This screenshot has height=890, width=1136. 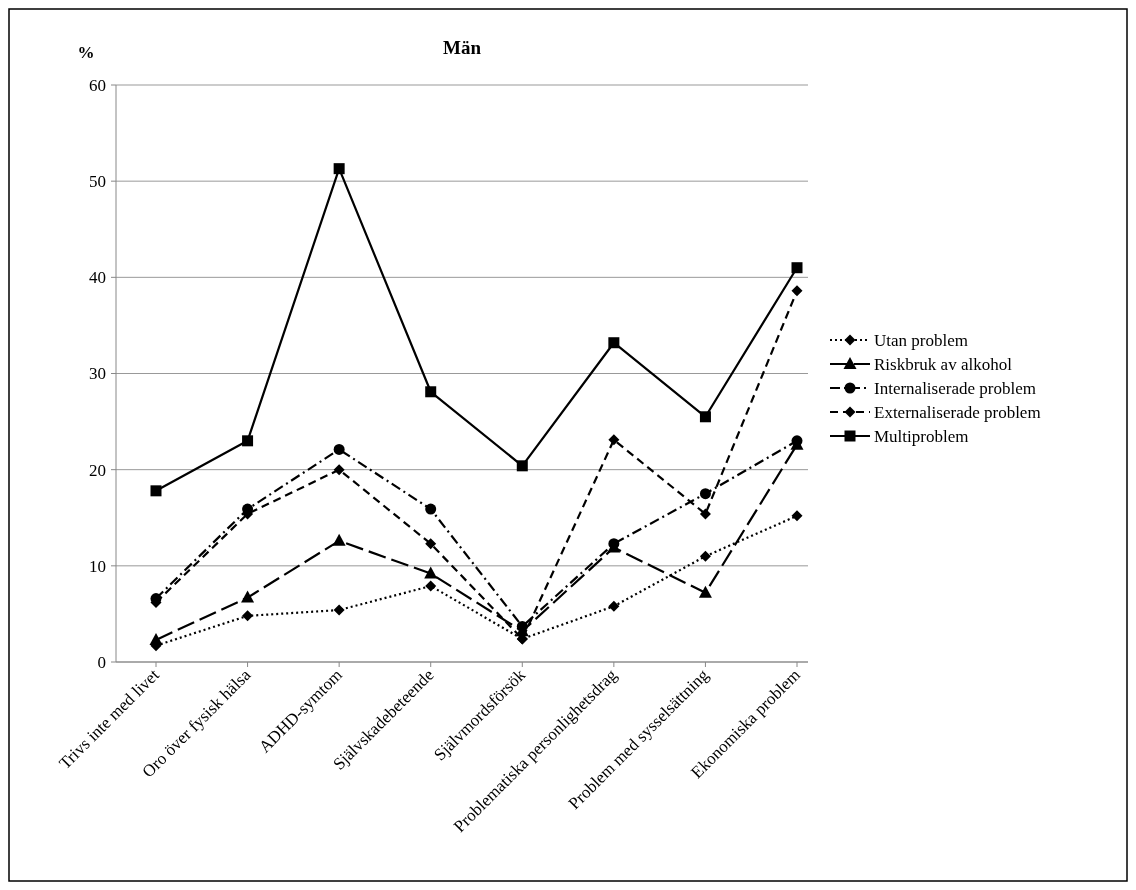 What do you see at coordinates (97, 470) in the screenshot?
I see `y-tick-label: 20` at bounding box center [97, 470].